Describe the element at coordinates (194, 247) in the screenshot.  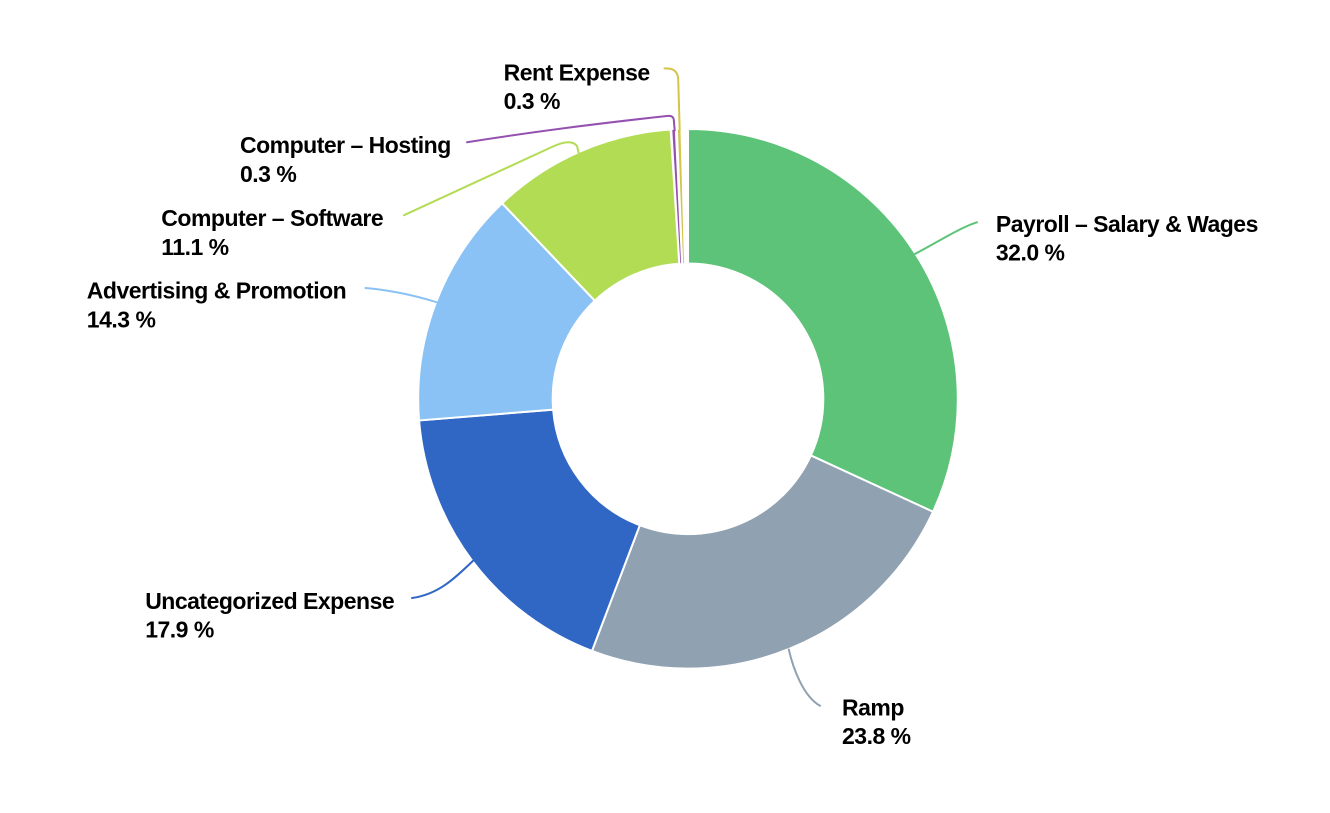
I see `svg-text: 11.1 %` at that location.